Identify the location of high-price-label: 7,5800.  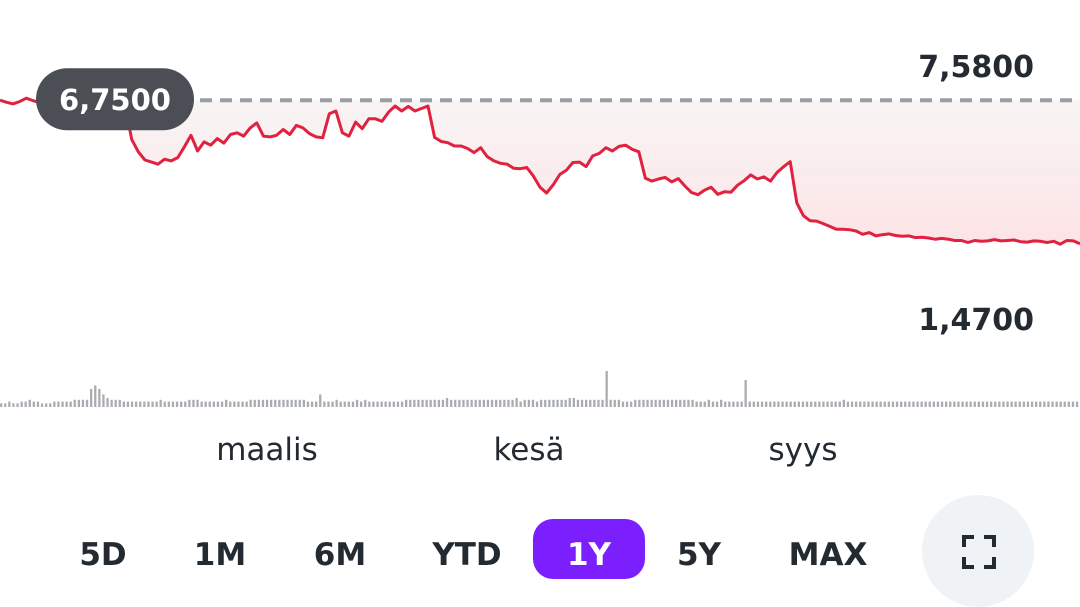
(976, 67).